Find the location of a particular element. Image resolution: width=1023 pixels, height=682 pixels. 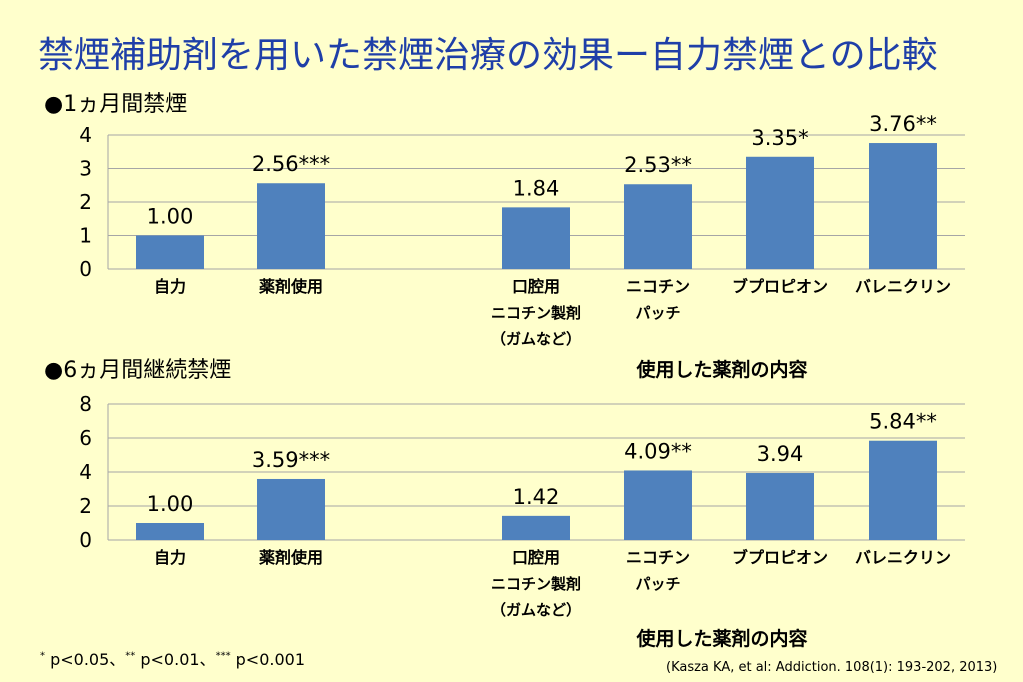

chart2-category-label: ブプロピオン is located at coordinates (780, 557).